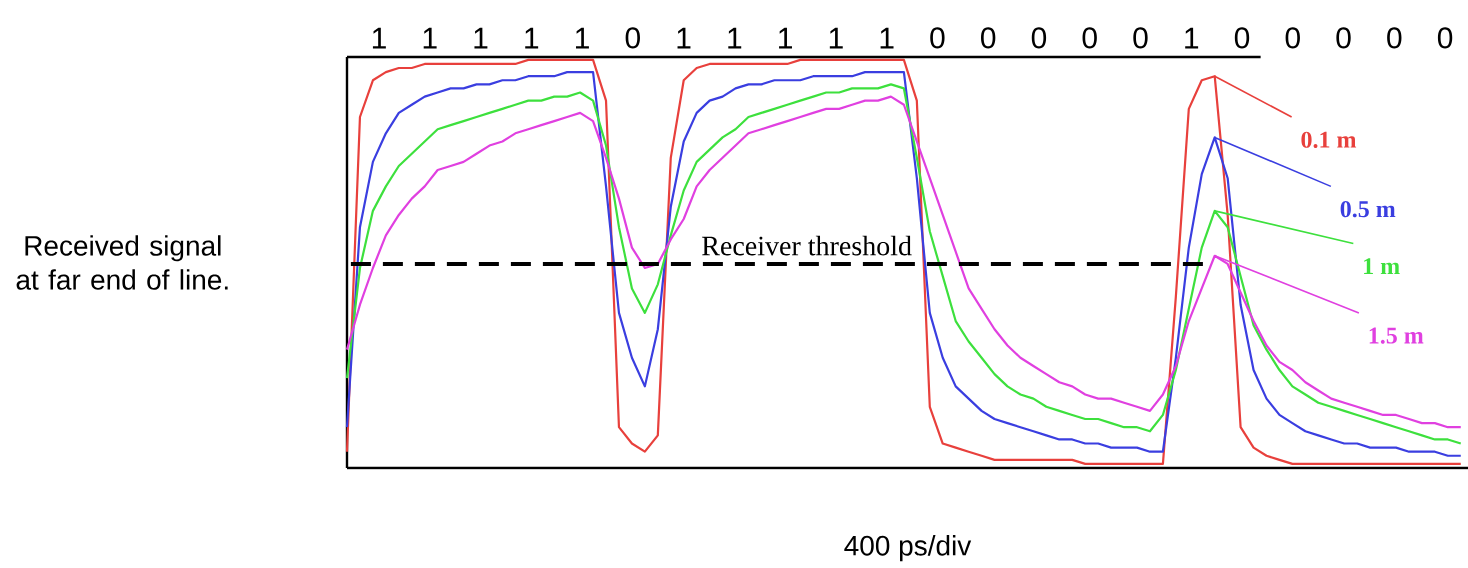 Image resolution: width=1468 pixels, height=568 pixels. What do you see at coordinates (908, 548) in the screenshot?
I see `x-axis-title: 400 ps/div` at bounding box center [908, 548].